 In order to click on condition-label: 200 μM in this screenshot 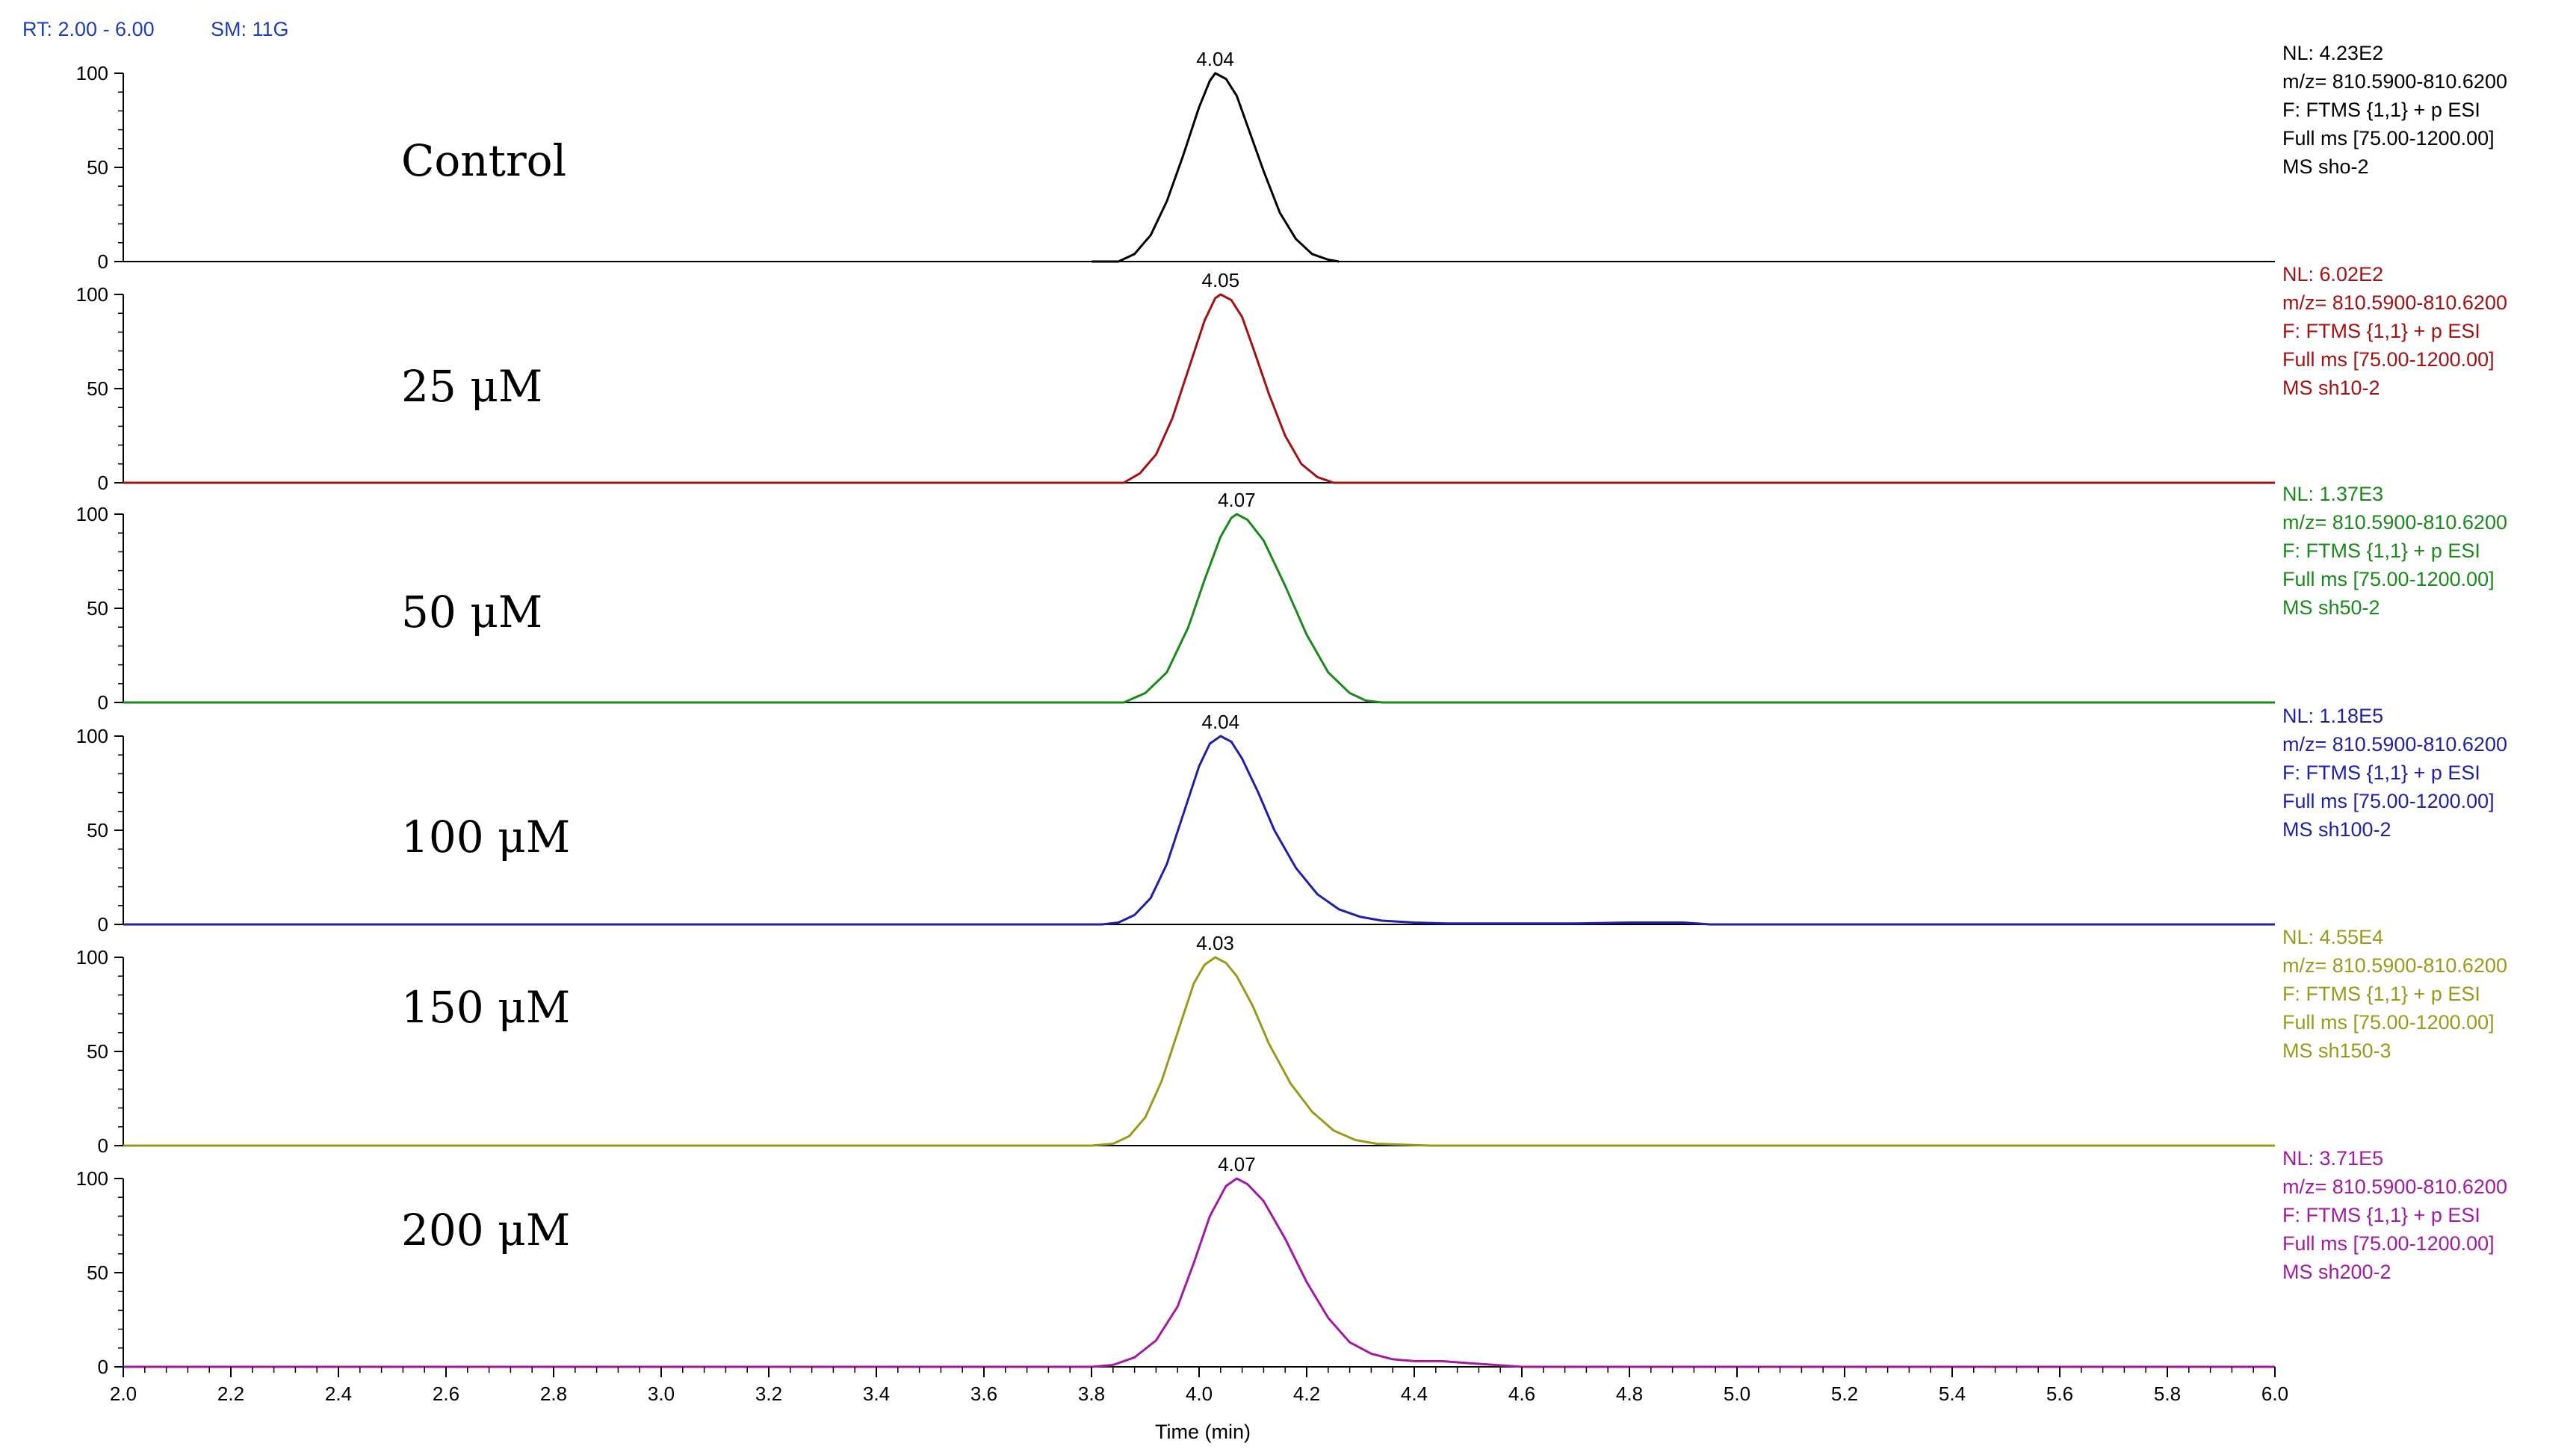, I will do `click(485, 1230)`.